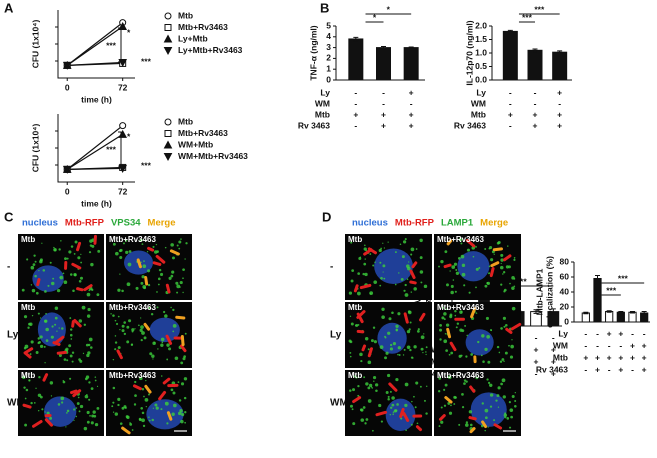  What do you see at coordinates (129, 32) in the screenshot?
I see `significance-label: *` at bounding box center [129, 32].